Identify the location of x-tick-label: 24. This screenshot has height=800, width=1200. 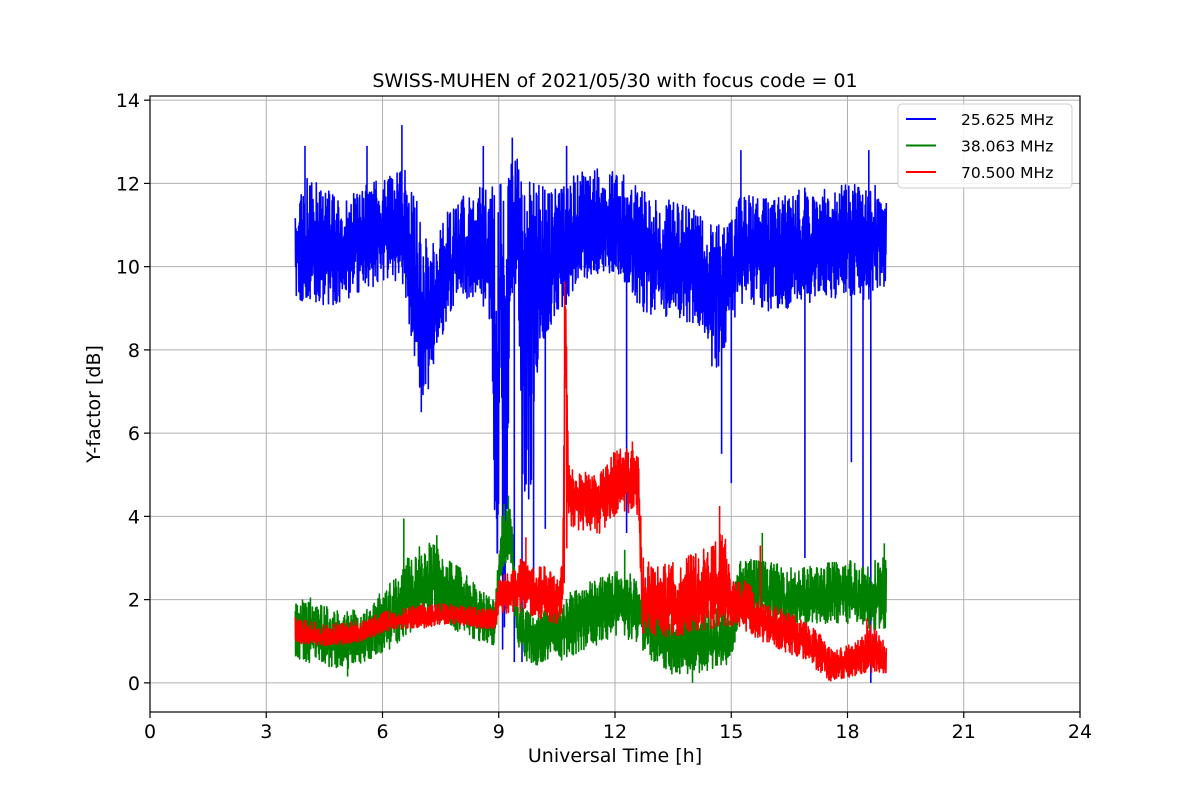
(1080, 732).